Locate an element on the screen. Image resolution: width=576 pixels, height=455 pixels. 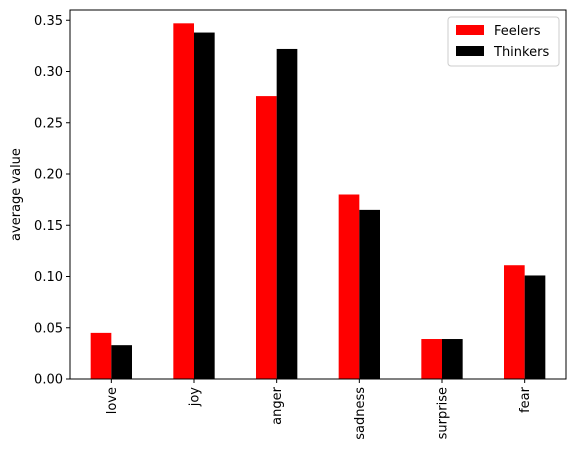
y-tick-label: 0.05 is located at coordinates (48, 328).